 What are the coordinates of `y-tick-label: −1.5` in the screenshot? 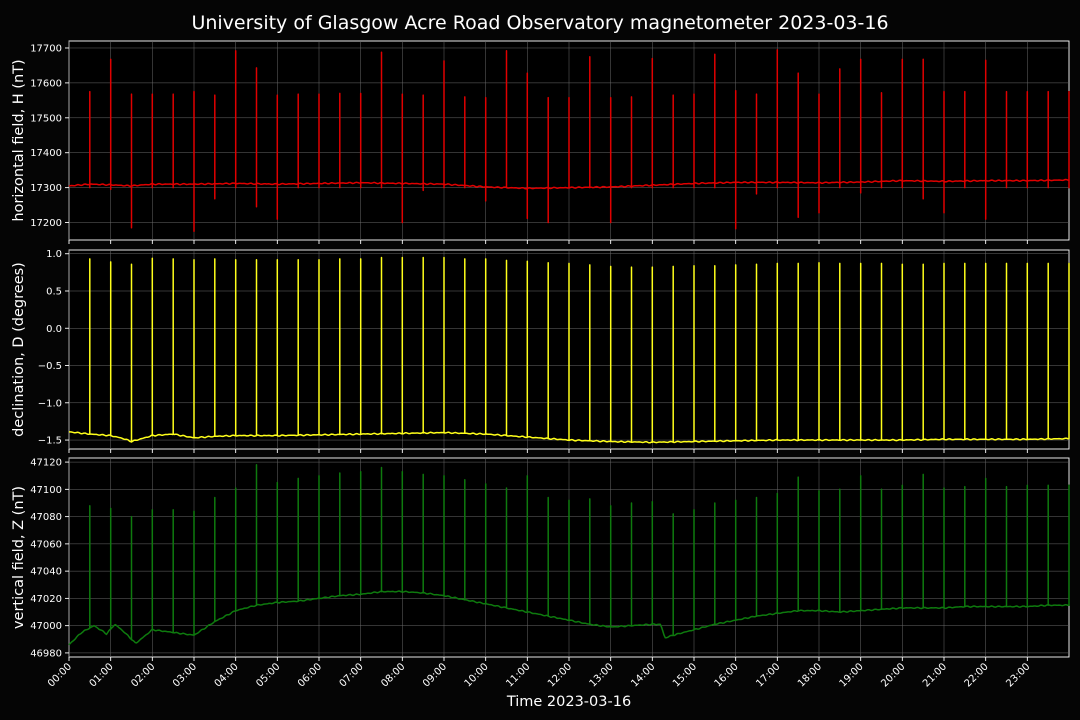 It's located at (50, 441).